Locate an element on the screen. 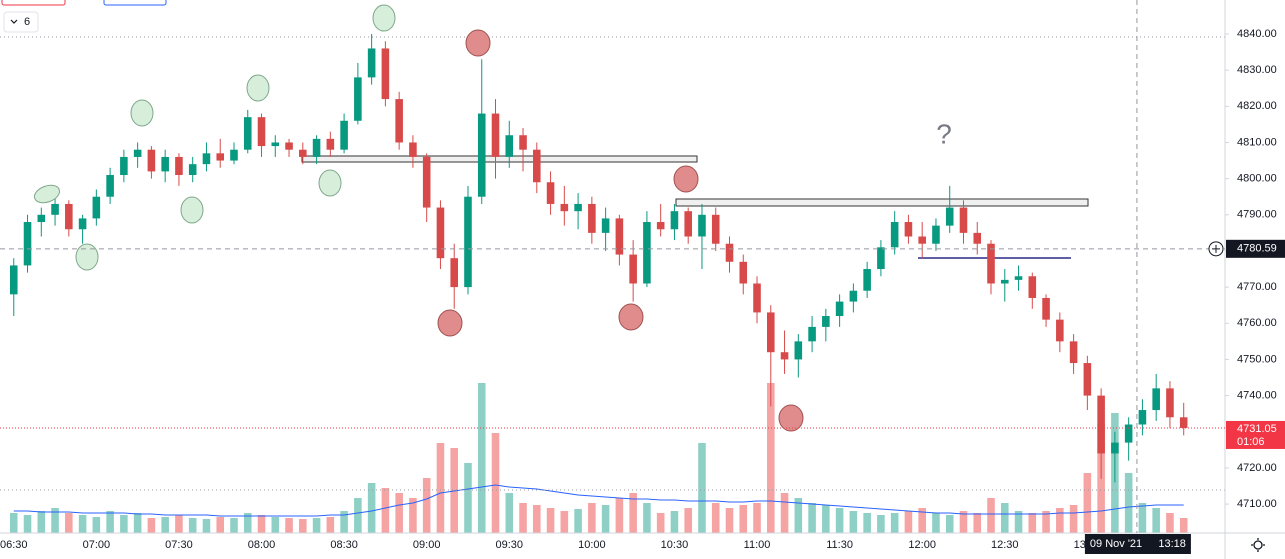 This screenshot has width=1285, height=559. x-tick-label: 08:30 is located at coordinates (344, 545).